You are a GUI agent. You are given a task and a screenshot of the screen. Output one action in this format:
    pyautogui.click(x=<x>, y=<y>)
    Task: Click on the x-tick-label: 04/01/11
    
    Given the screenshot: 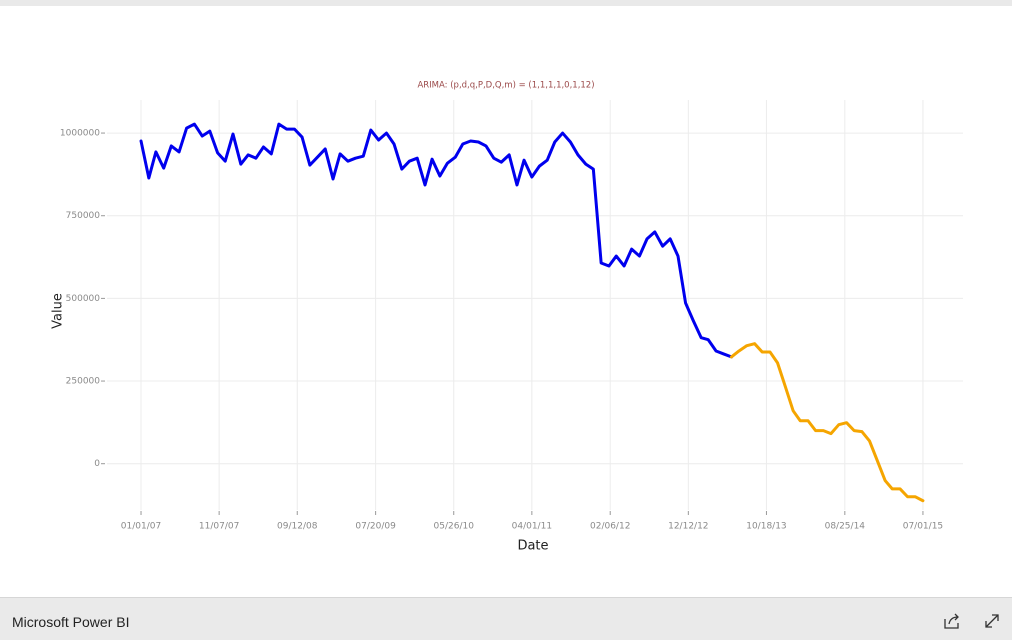 What is the action you would take?
    pyautogui.click(x=532, y=527)
    